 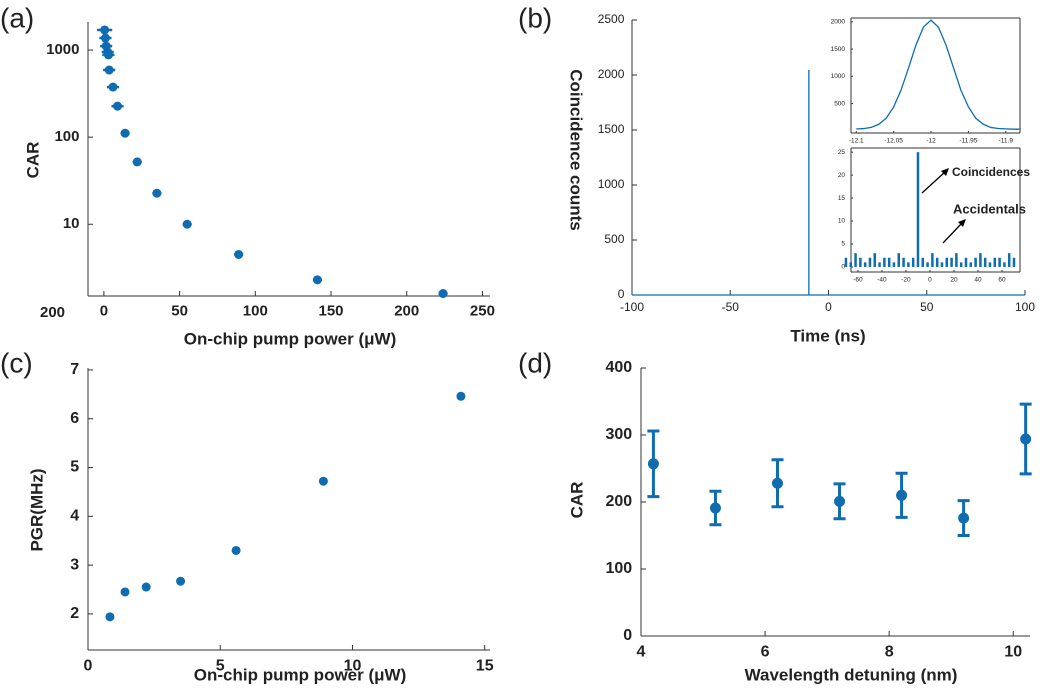 What do you see at coordinates (954, 280) in the screenshot?
I see `x-tick-label: 20` at bounding box center [954, 280].